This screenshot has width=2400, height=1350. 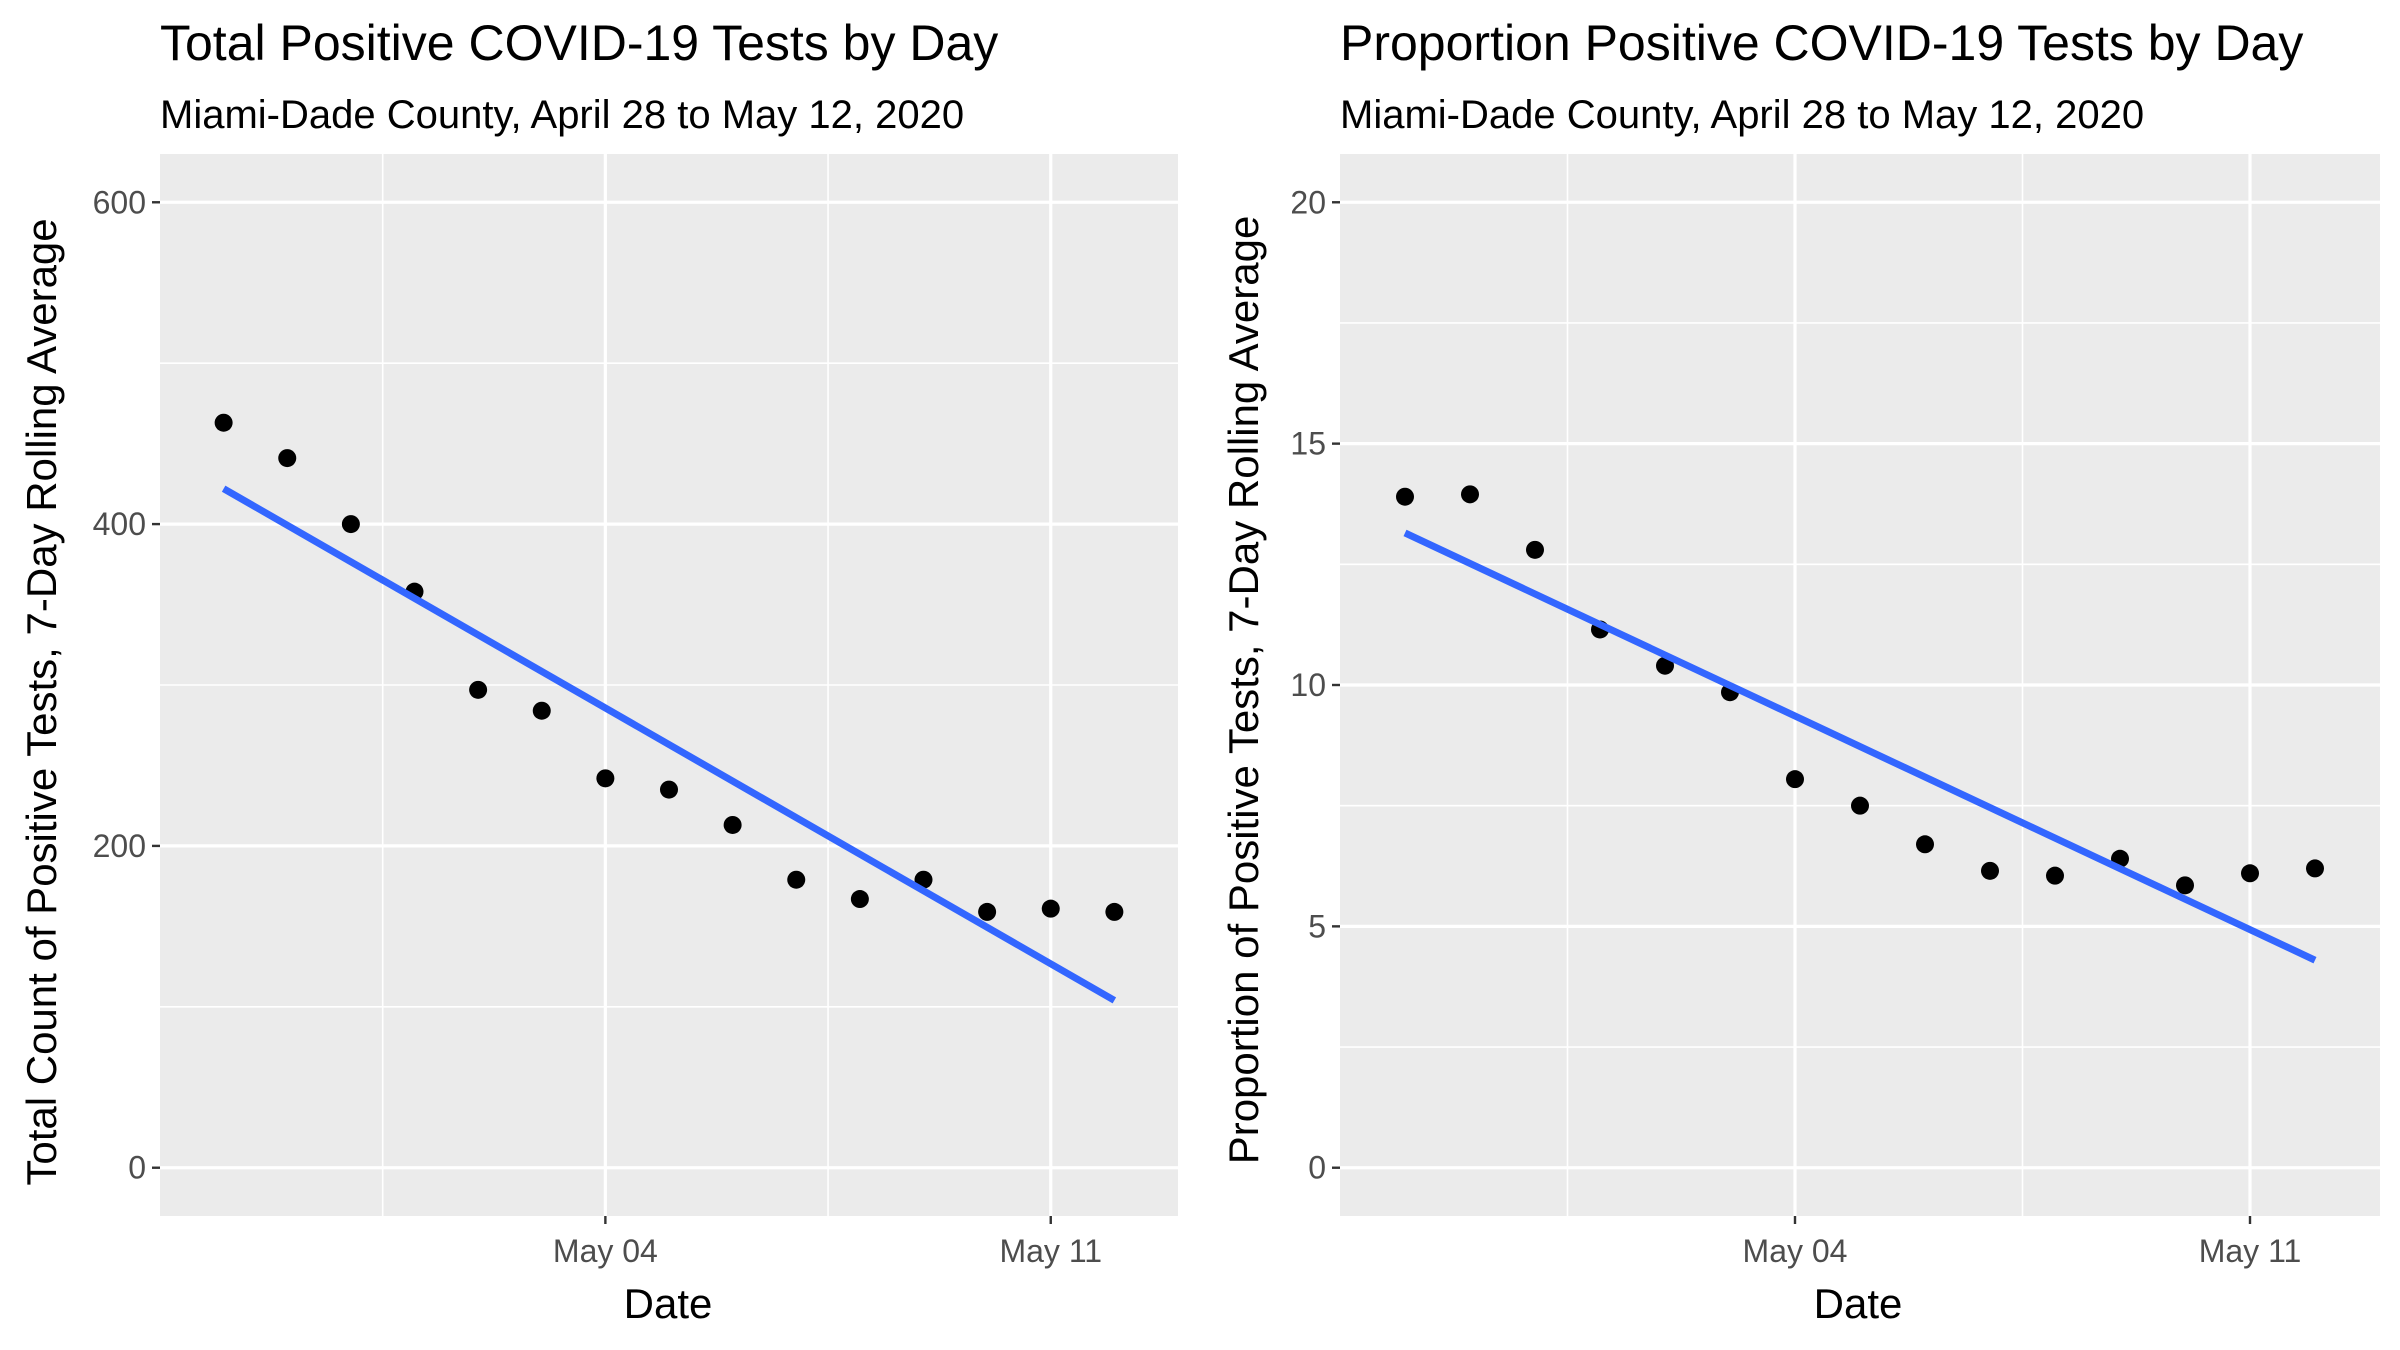 I want to click on right-y-tick-label: 20, so click(x=1308, y=202).